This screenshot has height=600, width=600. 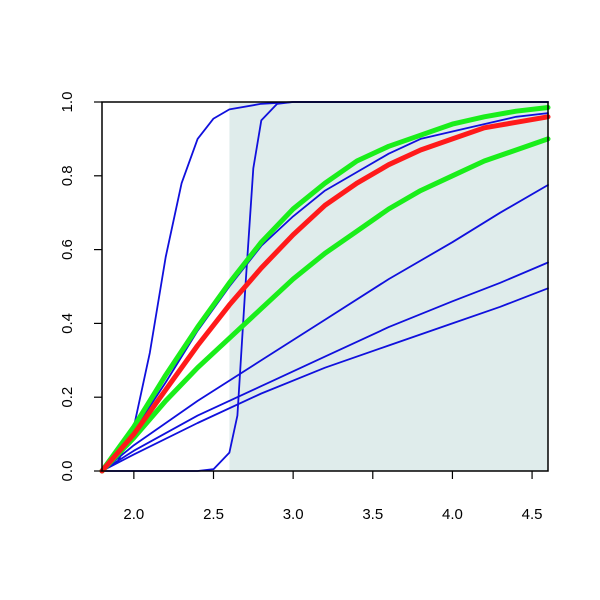 I want to click on y-axis: 0.0 0.2 0.4 0.6 0.8 1.0, so click(x=80, y=287).